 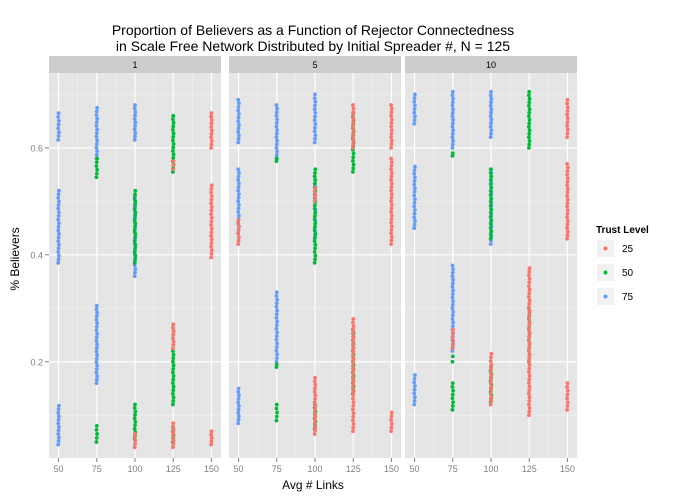 I want to click on facet-strip-label: 5, so click(x=314, y=65).